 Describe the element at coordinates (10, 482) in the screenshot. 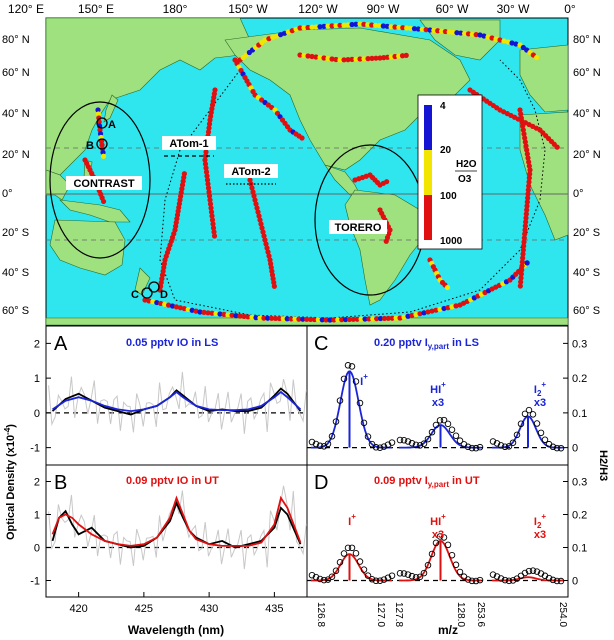

I see `left-y-axis-label: Optical Density (x10-4)` at that location.